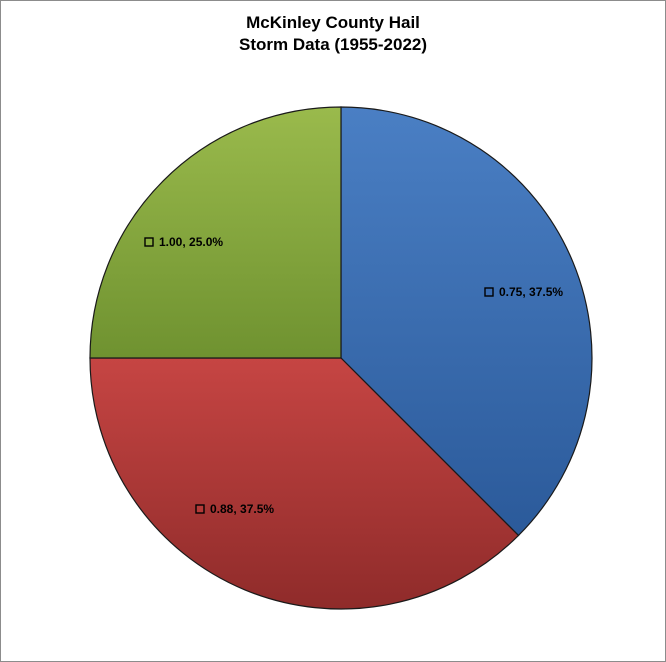 This screenshot has height=662, width=666. I want to click on data-label-0-88: 0.88, 37.5%, so click(242, 509).